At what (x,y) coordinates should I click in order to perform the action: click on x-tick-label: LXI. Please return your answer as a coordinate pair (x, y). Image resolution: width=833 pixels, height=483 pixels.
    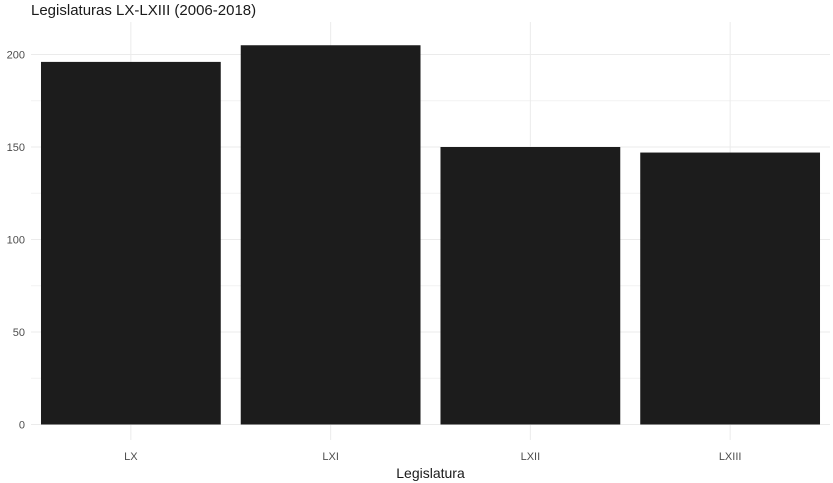
    Looking at the image, I should click on (330, 457).